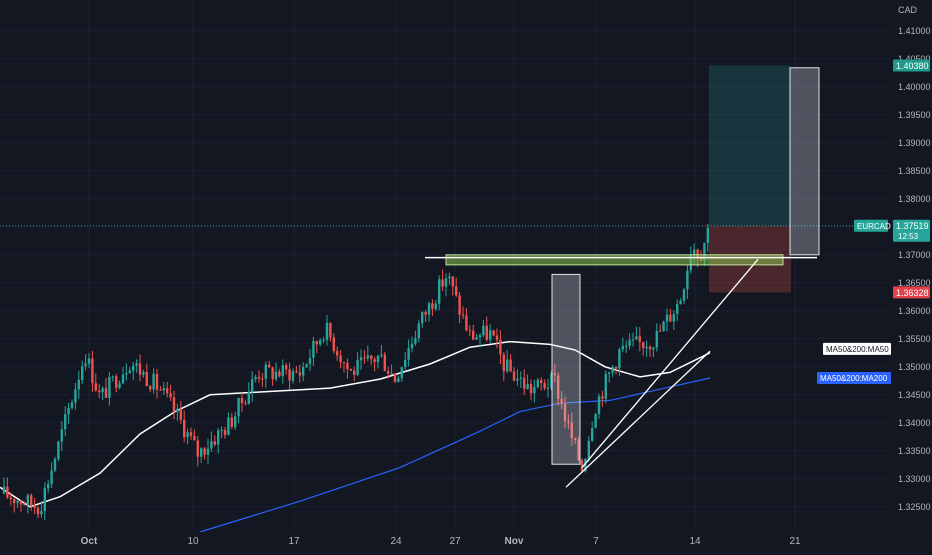 The width and height of the screenshot is (932, 555). What do you see at coordinates (857, 348) in the screenshot?
I see `ma50-tag-bg` at bounding box center [857, 348].